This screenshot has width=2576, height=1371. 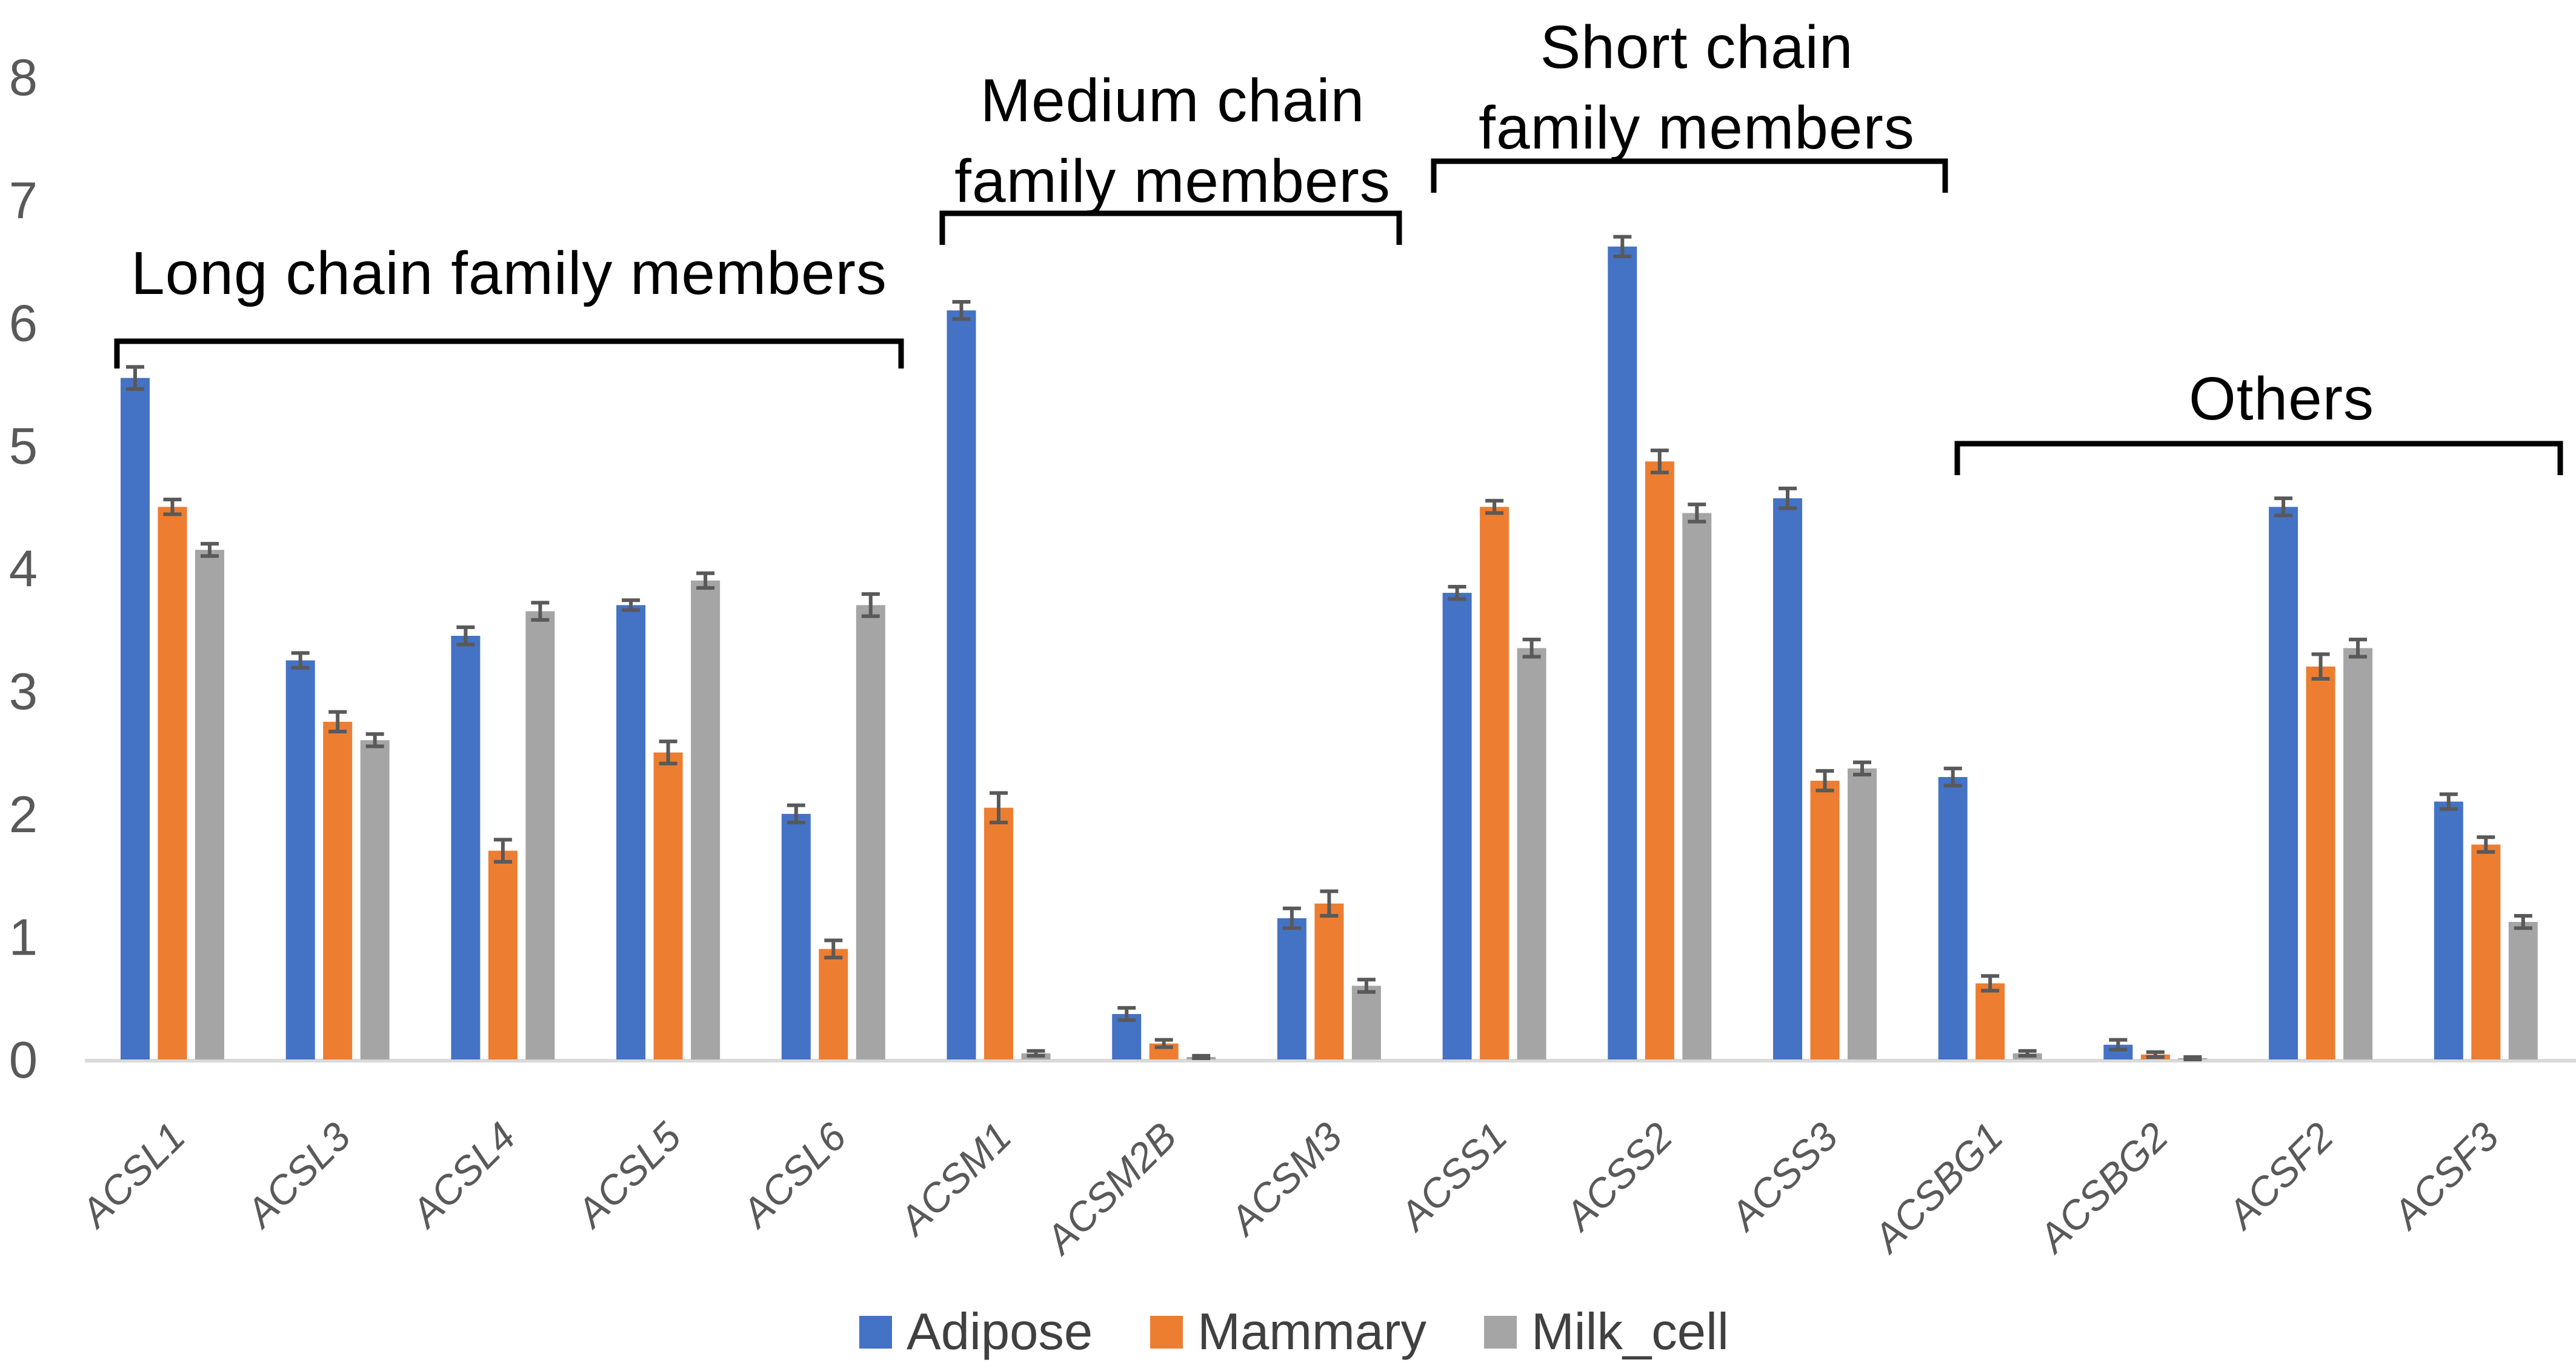 What do you see at coordinates (1825, 920) in the screenshot?
I see `bar-ACSS3-Mammary` at bounding box center [1825, 920].